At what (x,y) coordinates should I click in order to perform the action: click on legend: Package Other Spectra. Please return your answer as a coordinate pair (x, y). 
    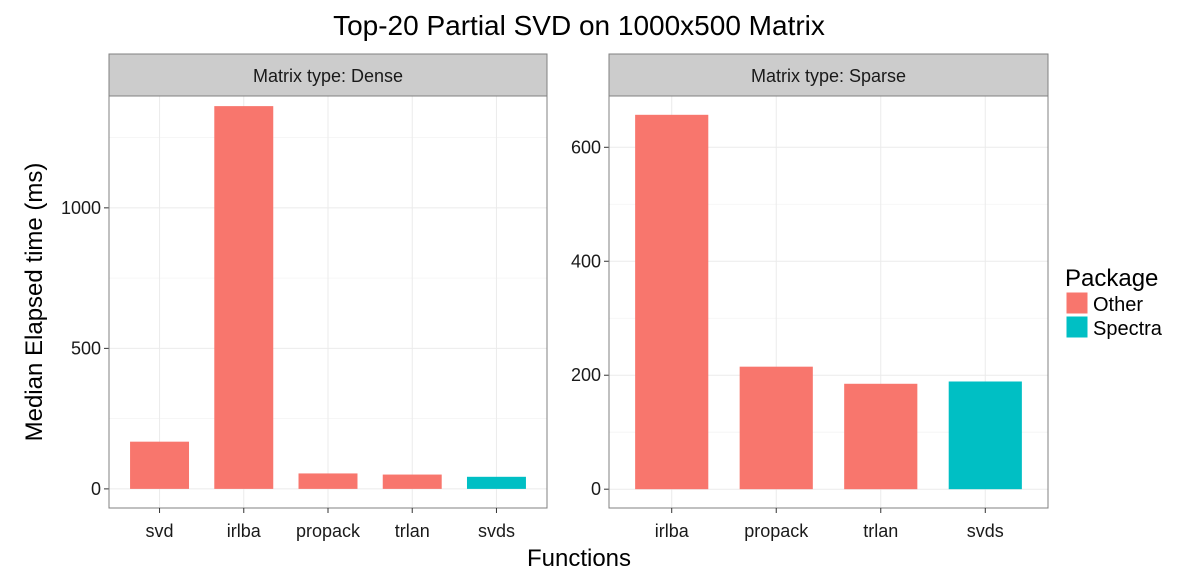
    Looking at the image, I should click on (1114, 302).